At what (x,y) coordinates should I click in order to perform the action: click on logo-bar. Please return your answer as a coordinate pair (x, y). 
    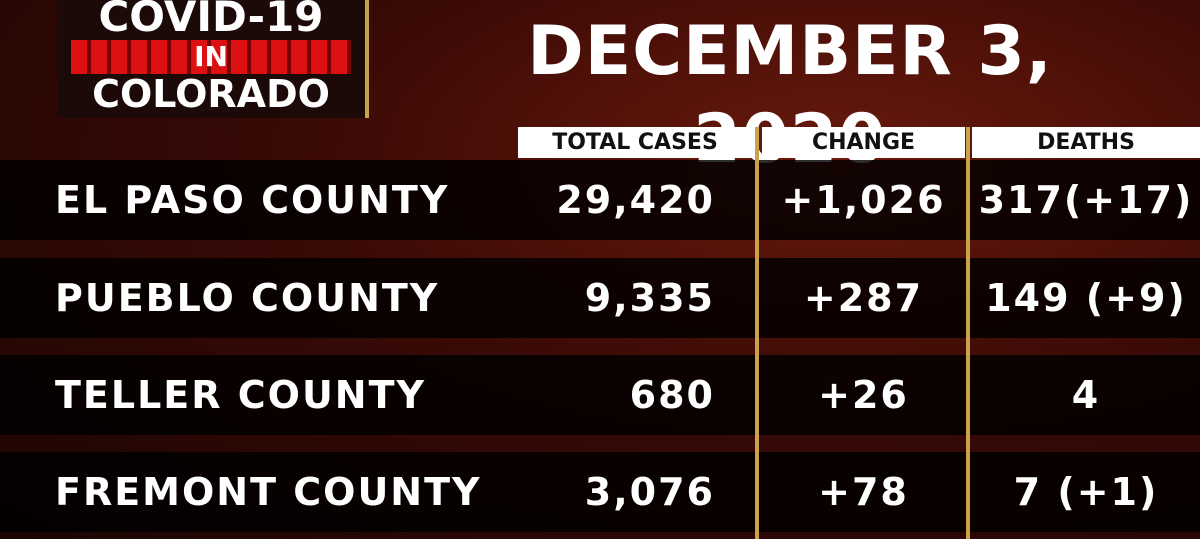
    Looking at the image, I should click on (211, 57).